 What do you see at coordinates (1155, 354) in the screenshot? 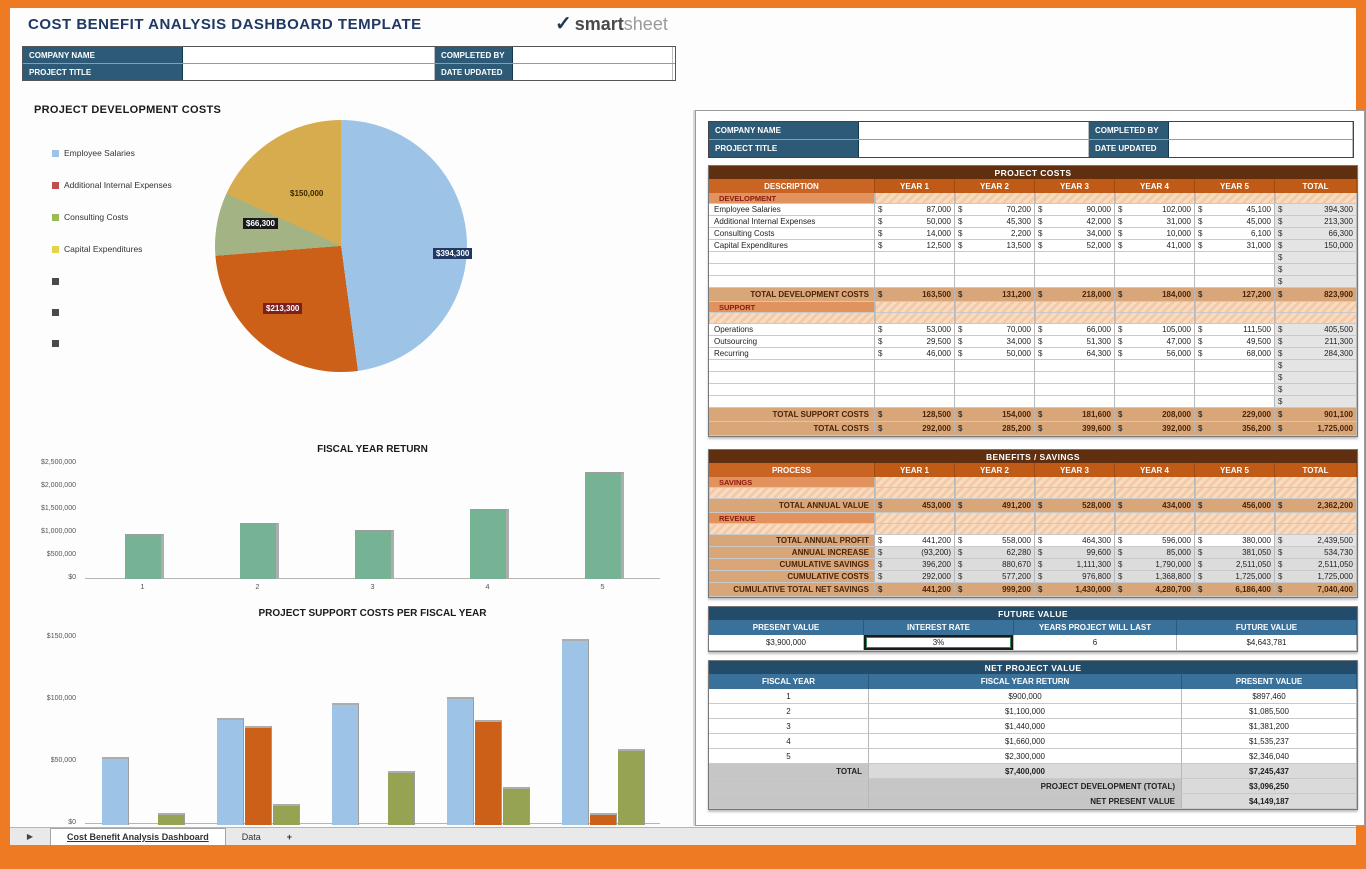
I see `money-cell: $56,000` at bounding box center [1155, 354].